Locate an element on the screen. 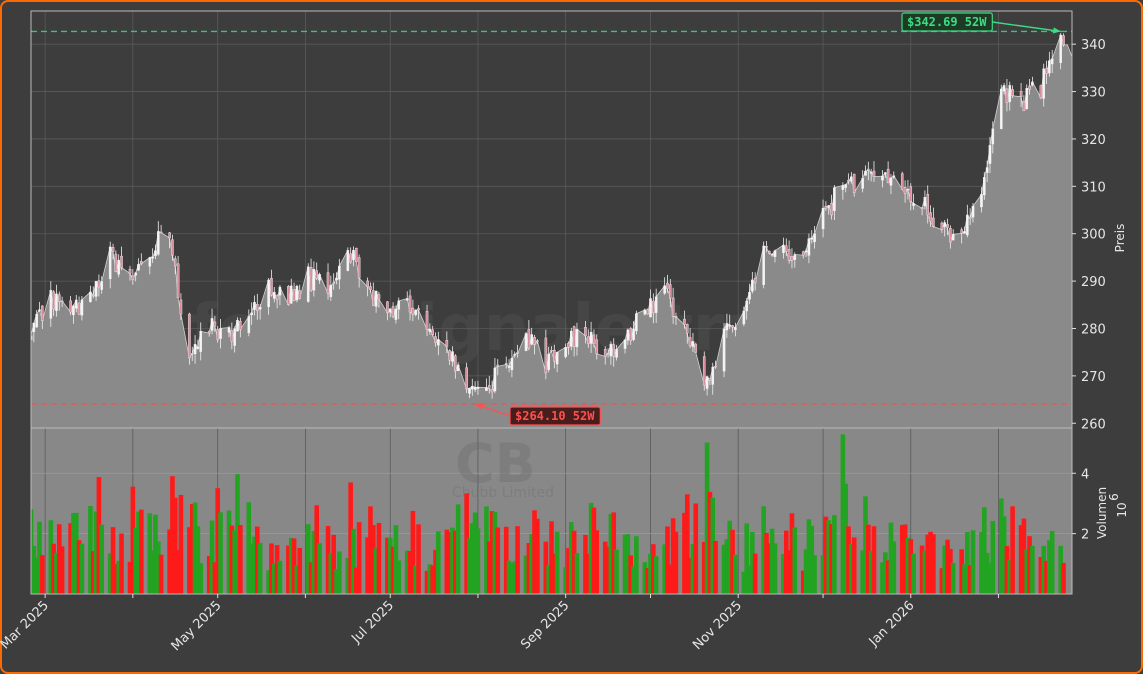 The width and height of the screenshot is (1143, 674). volume-multiplier-exponent: 6 is located at coordinates (1114, 497).